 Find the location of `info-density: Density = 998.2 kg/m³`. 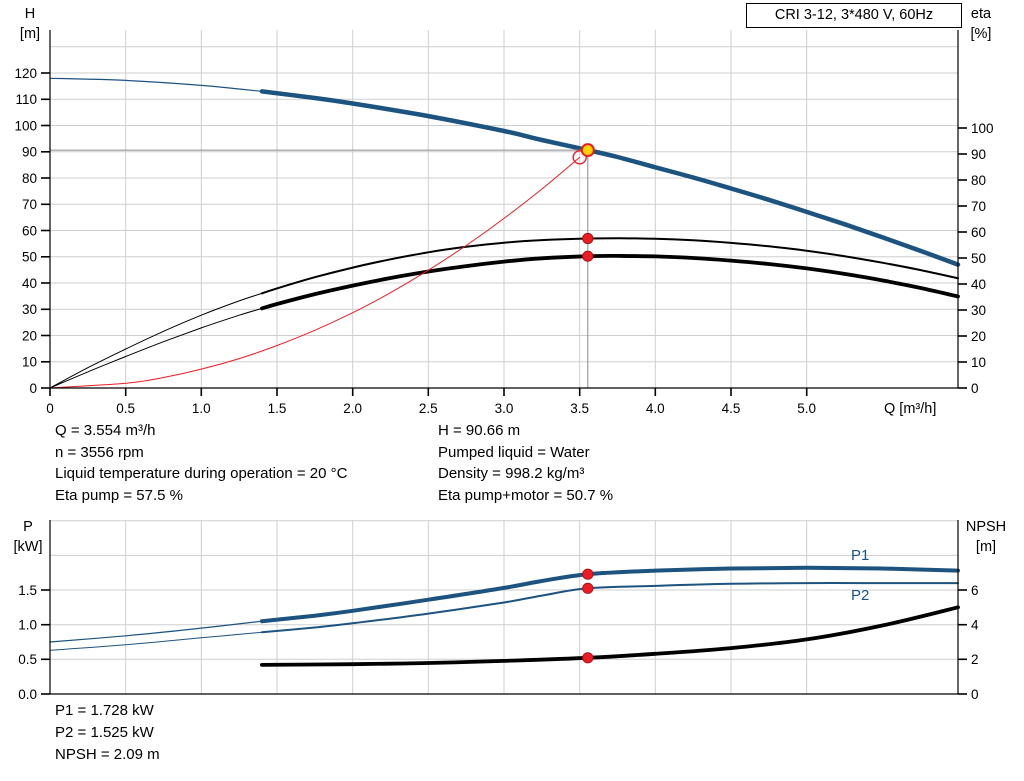

info-density: Density = 998.2 kg/m³ is located at coordinates (511, 473).